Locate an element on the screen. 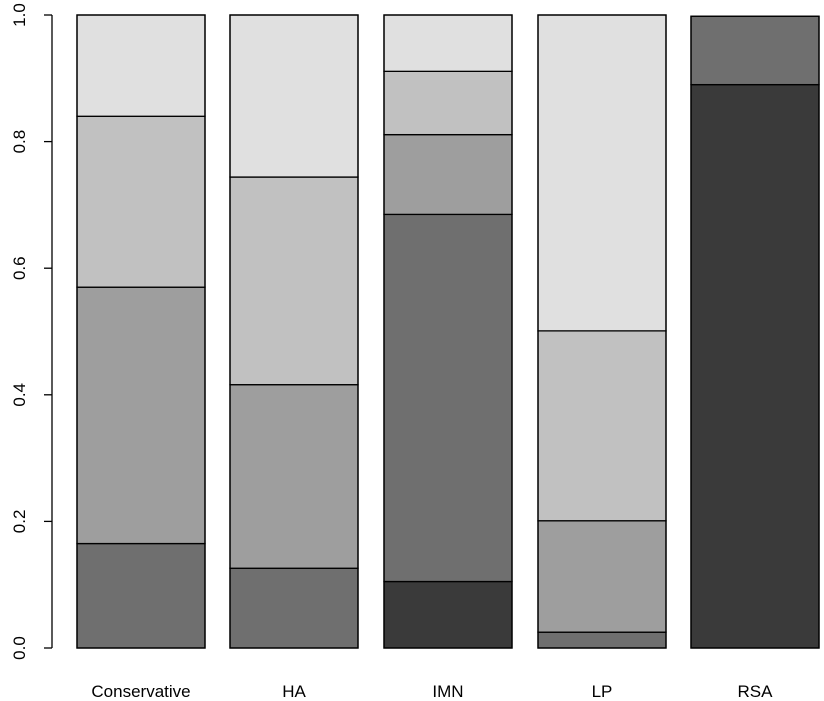 This screenshot has width=824, height=701. x-category-label: LP is located at coordinates (602, 691).